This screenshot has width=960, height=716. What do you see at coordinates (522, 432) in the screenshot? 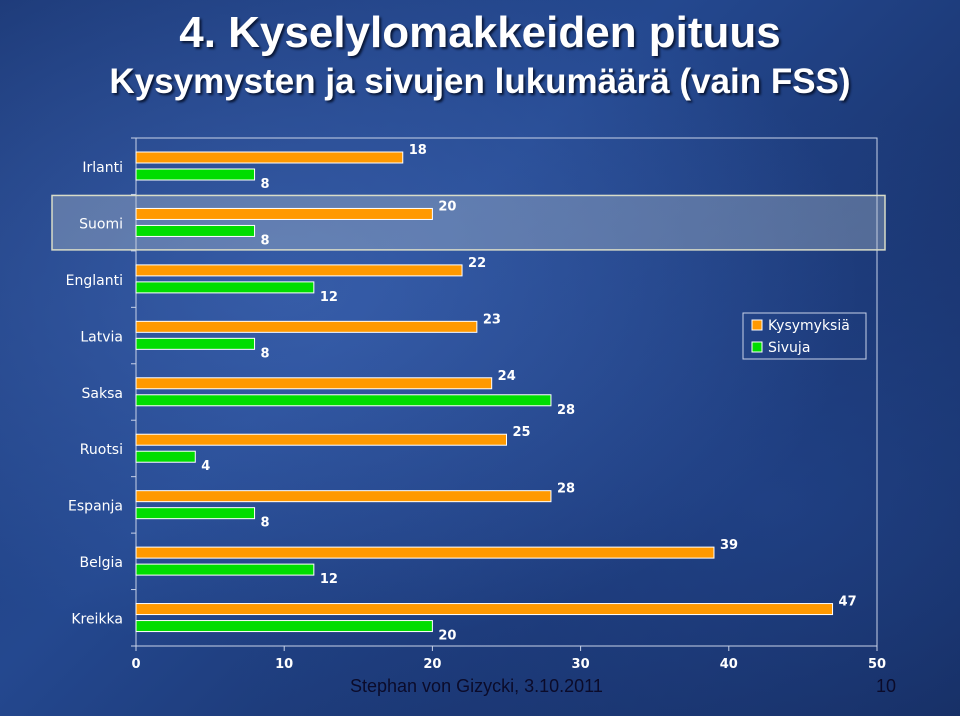
I see `data-label-kysymyksia: 25` at bounding box center [522, 432].